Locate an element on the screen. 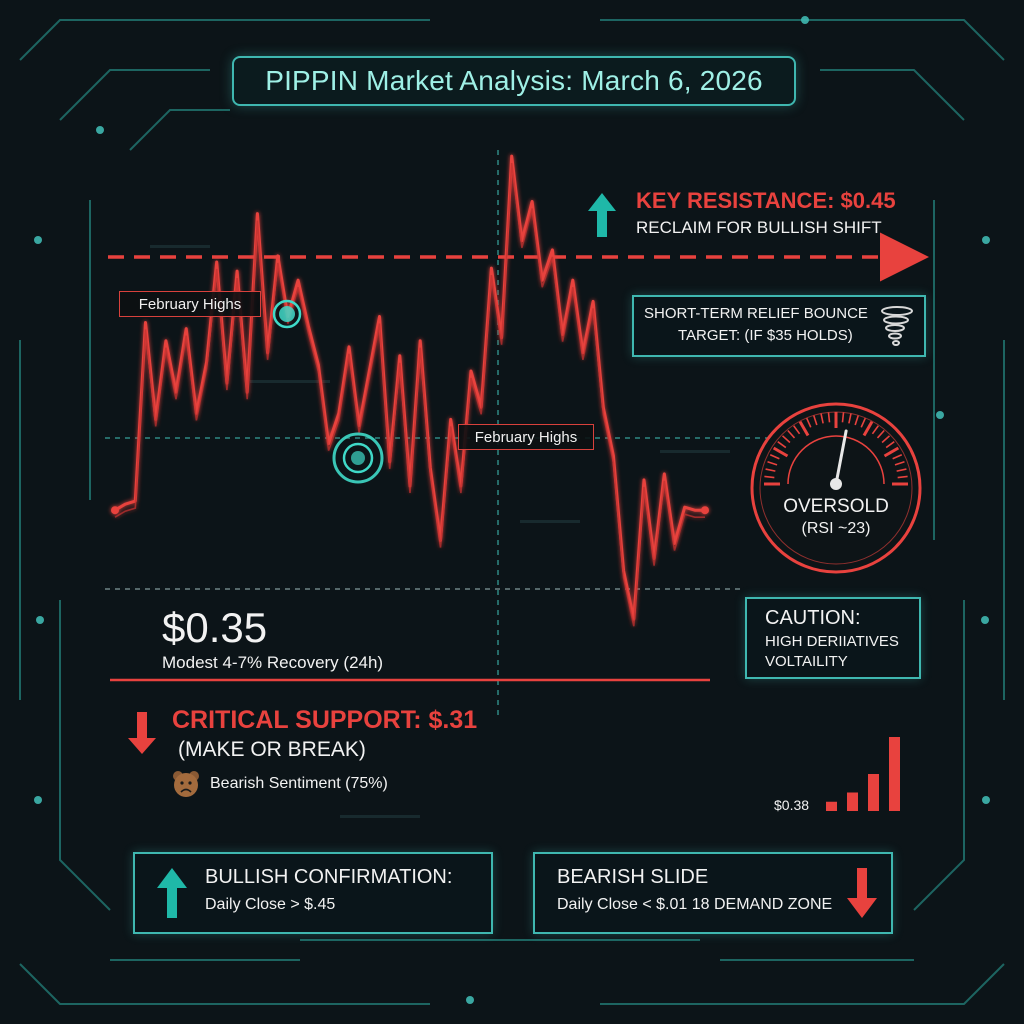 This screenshot has height=1024, width=1024. current-price: $0.35 is located at coordinates (215, 627).